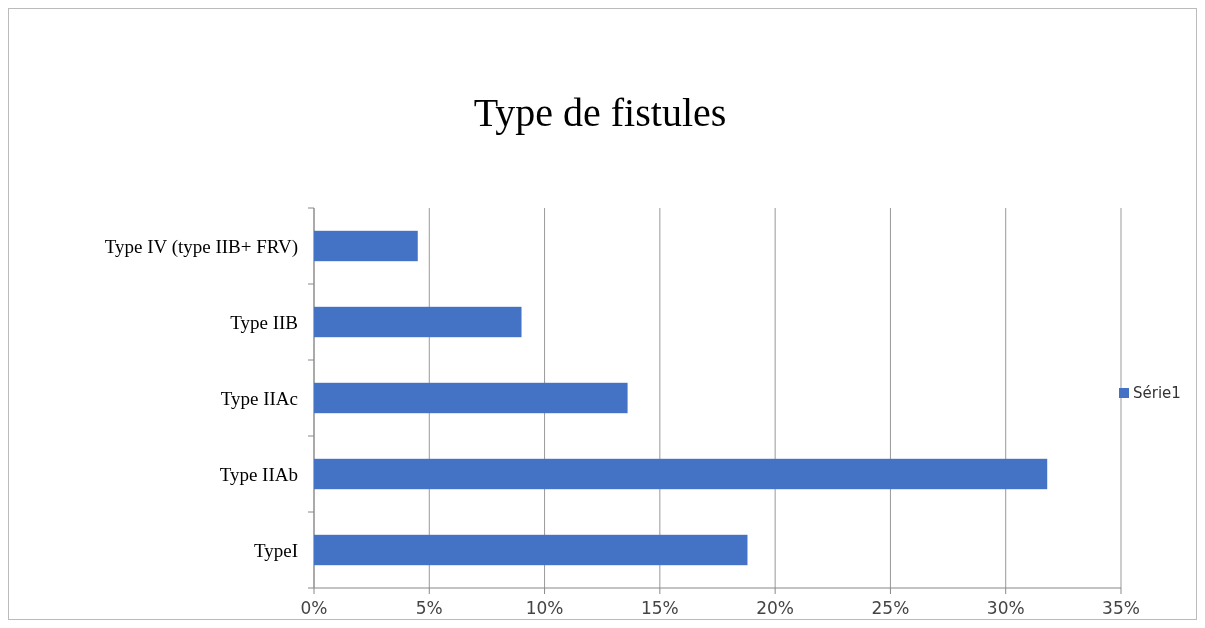 This screenshot has width=1205, height=628. I want to click on x-tick-label: 30%, so click(1005, 608).